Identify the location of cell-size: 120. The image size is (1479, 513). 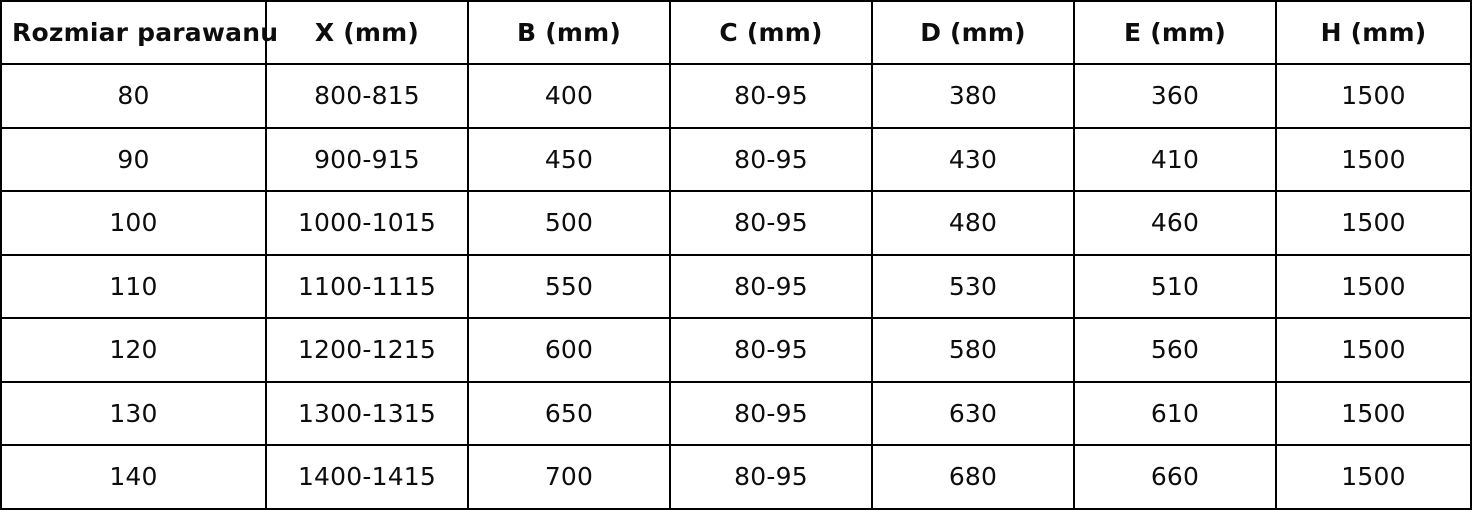
(133, 350).